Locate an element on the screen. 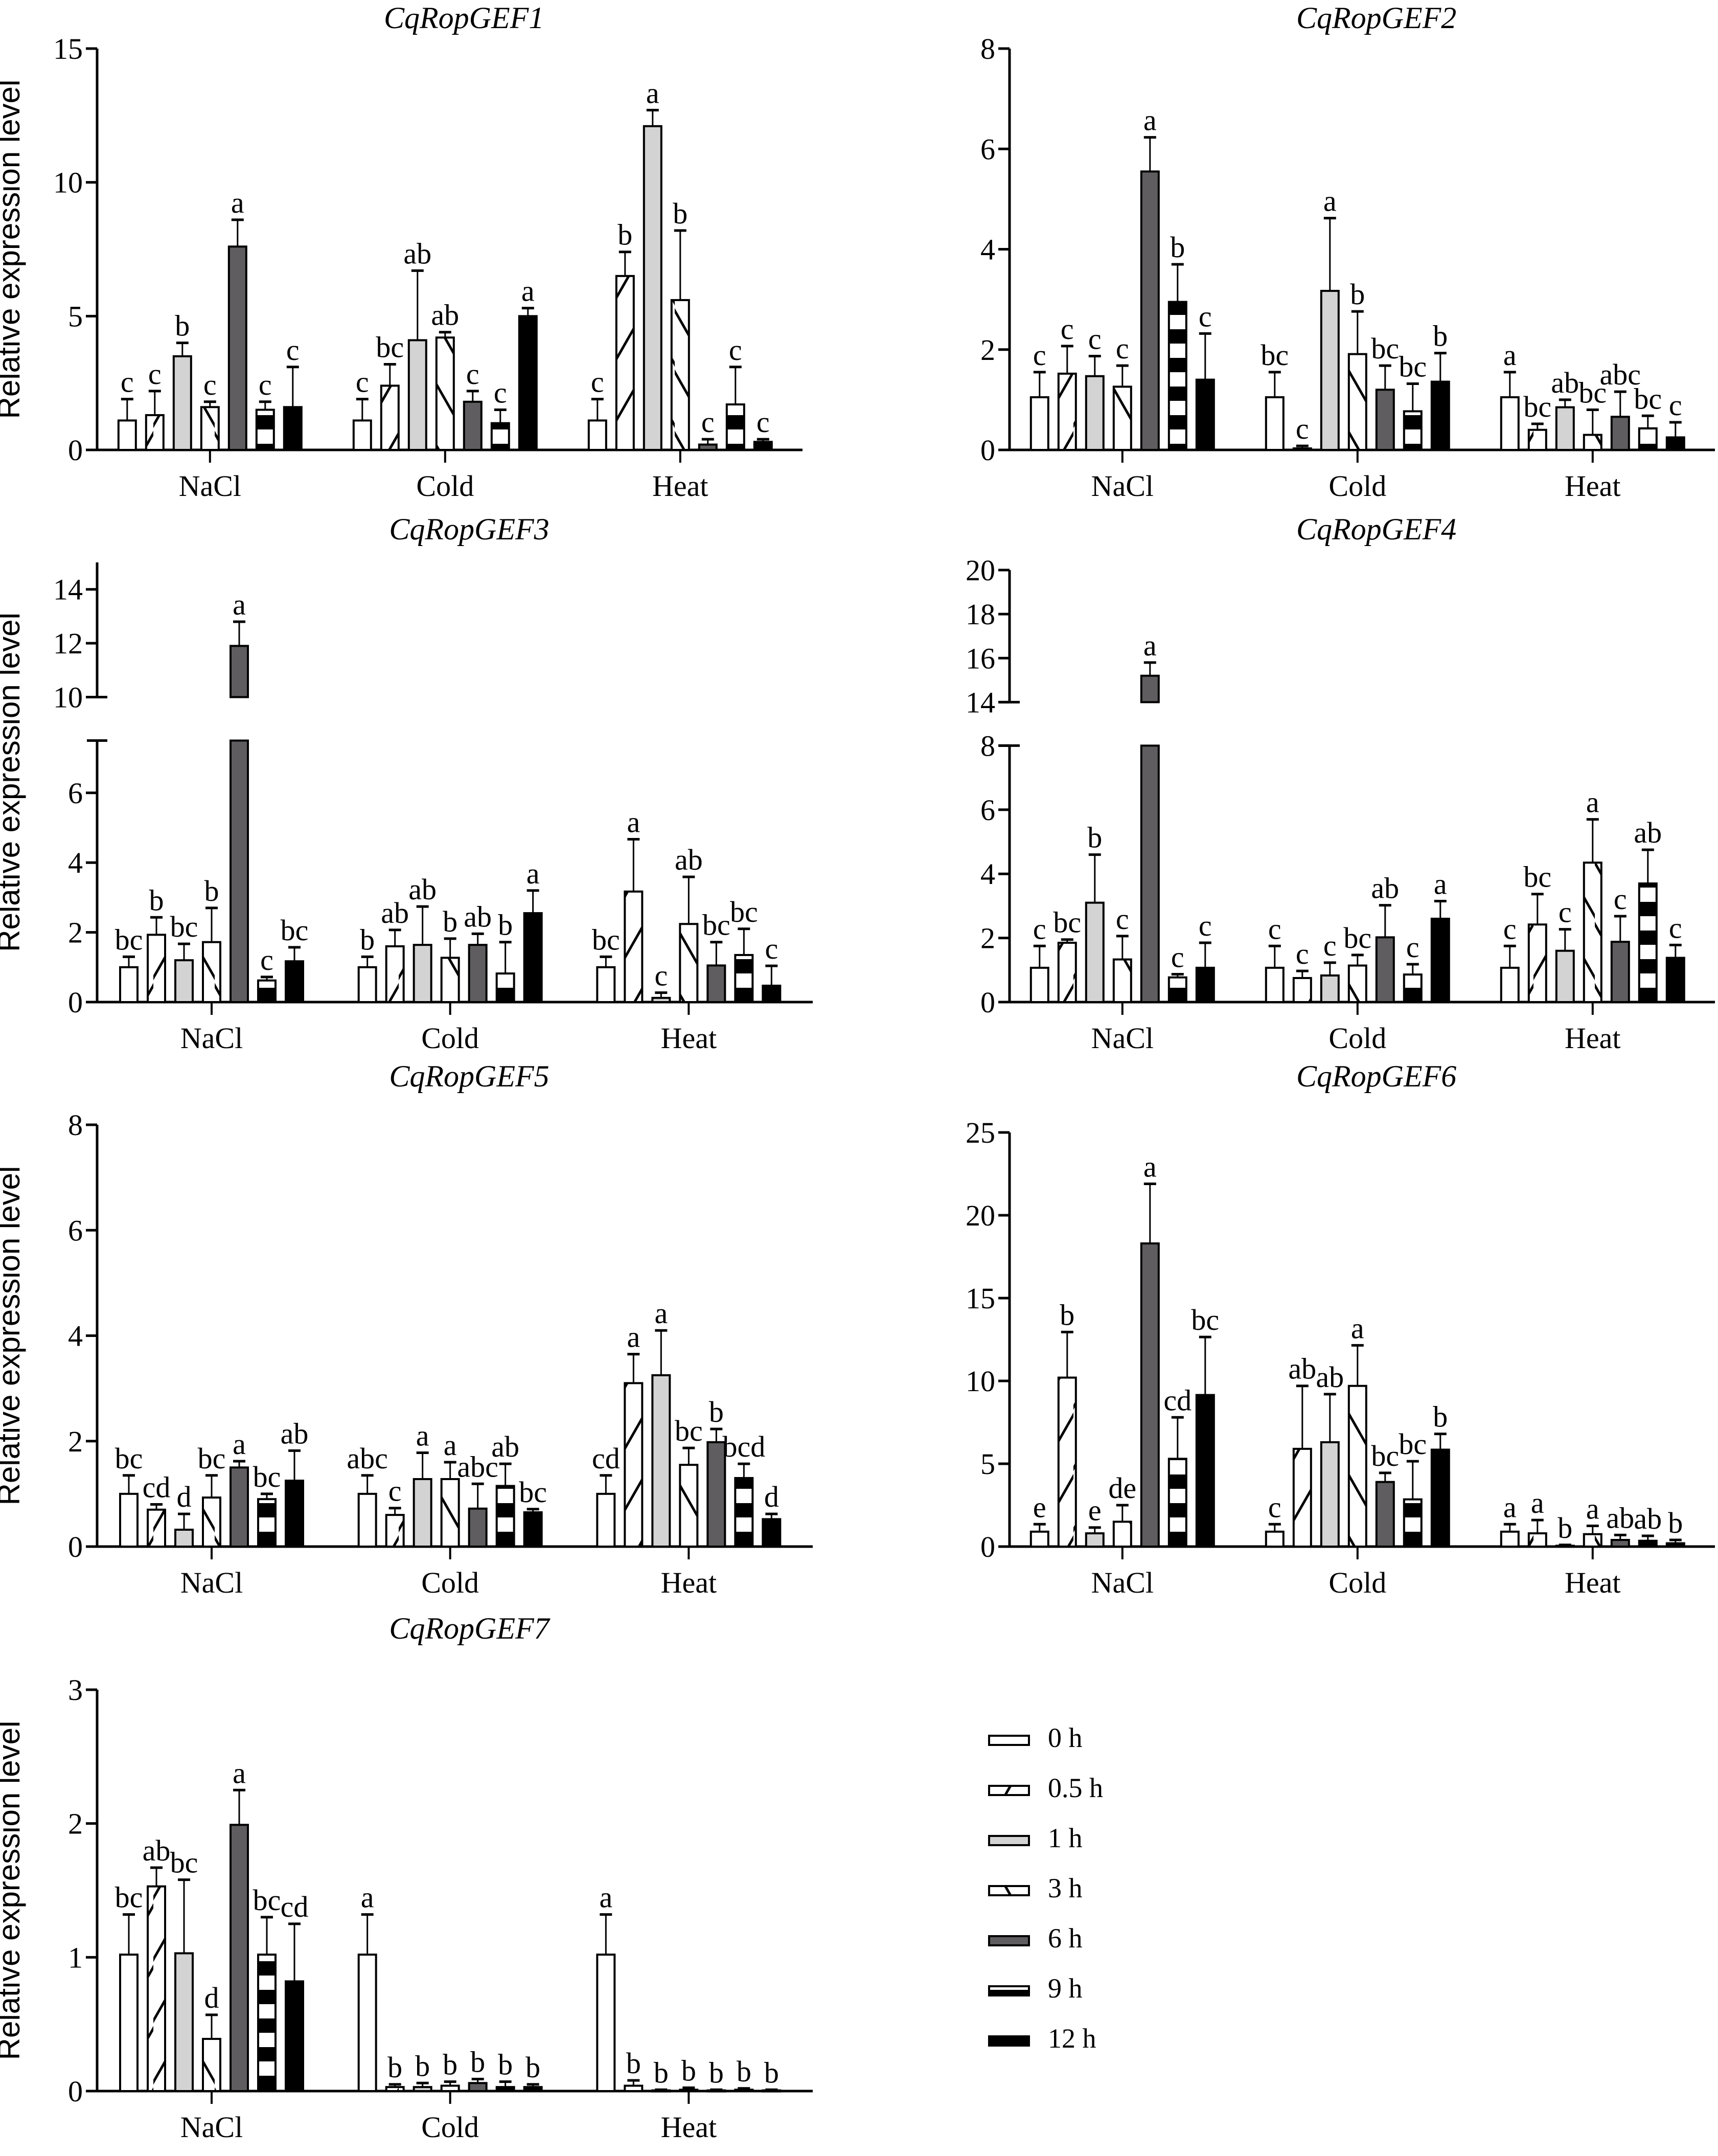  y-tick-label: 3 is located at coordinates (75, 1690).